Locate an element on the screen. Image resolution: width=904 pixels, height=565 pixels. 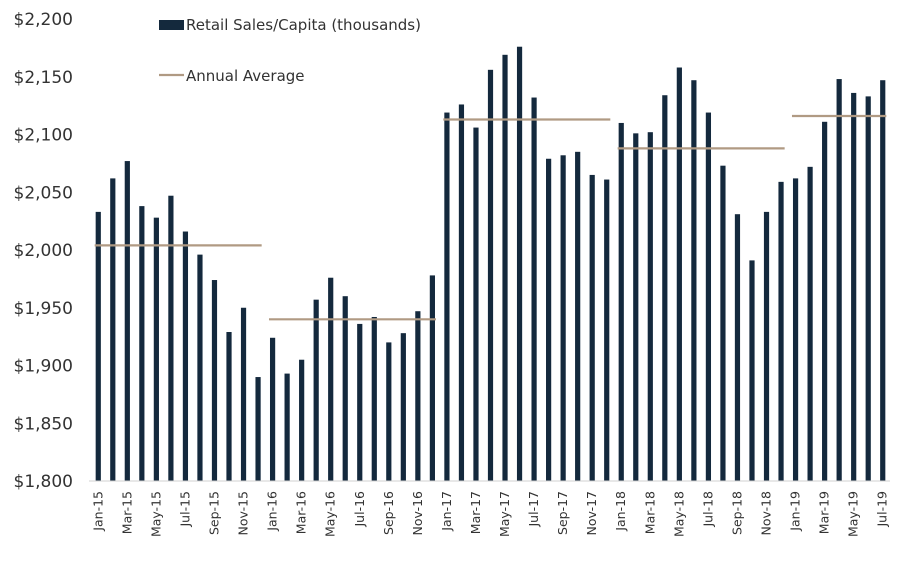
x-tick-label: May-17 is located at coordinates (504, 514).